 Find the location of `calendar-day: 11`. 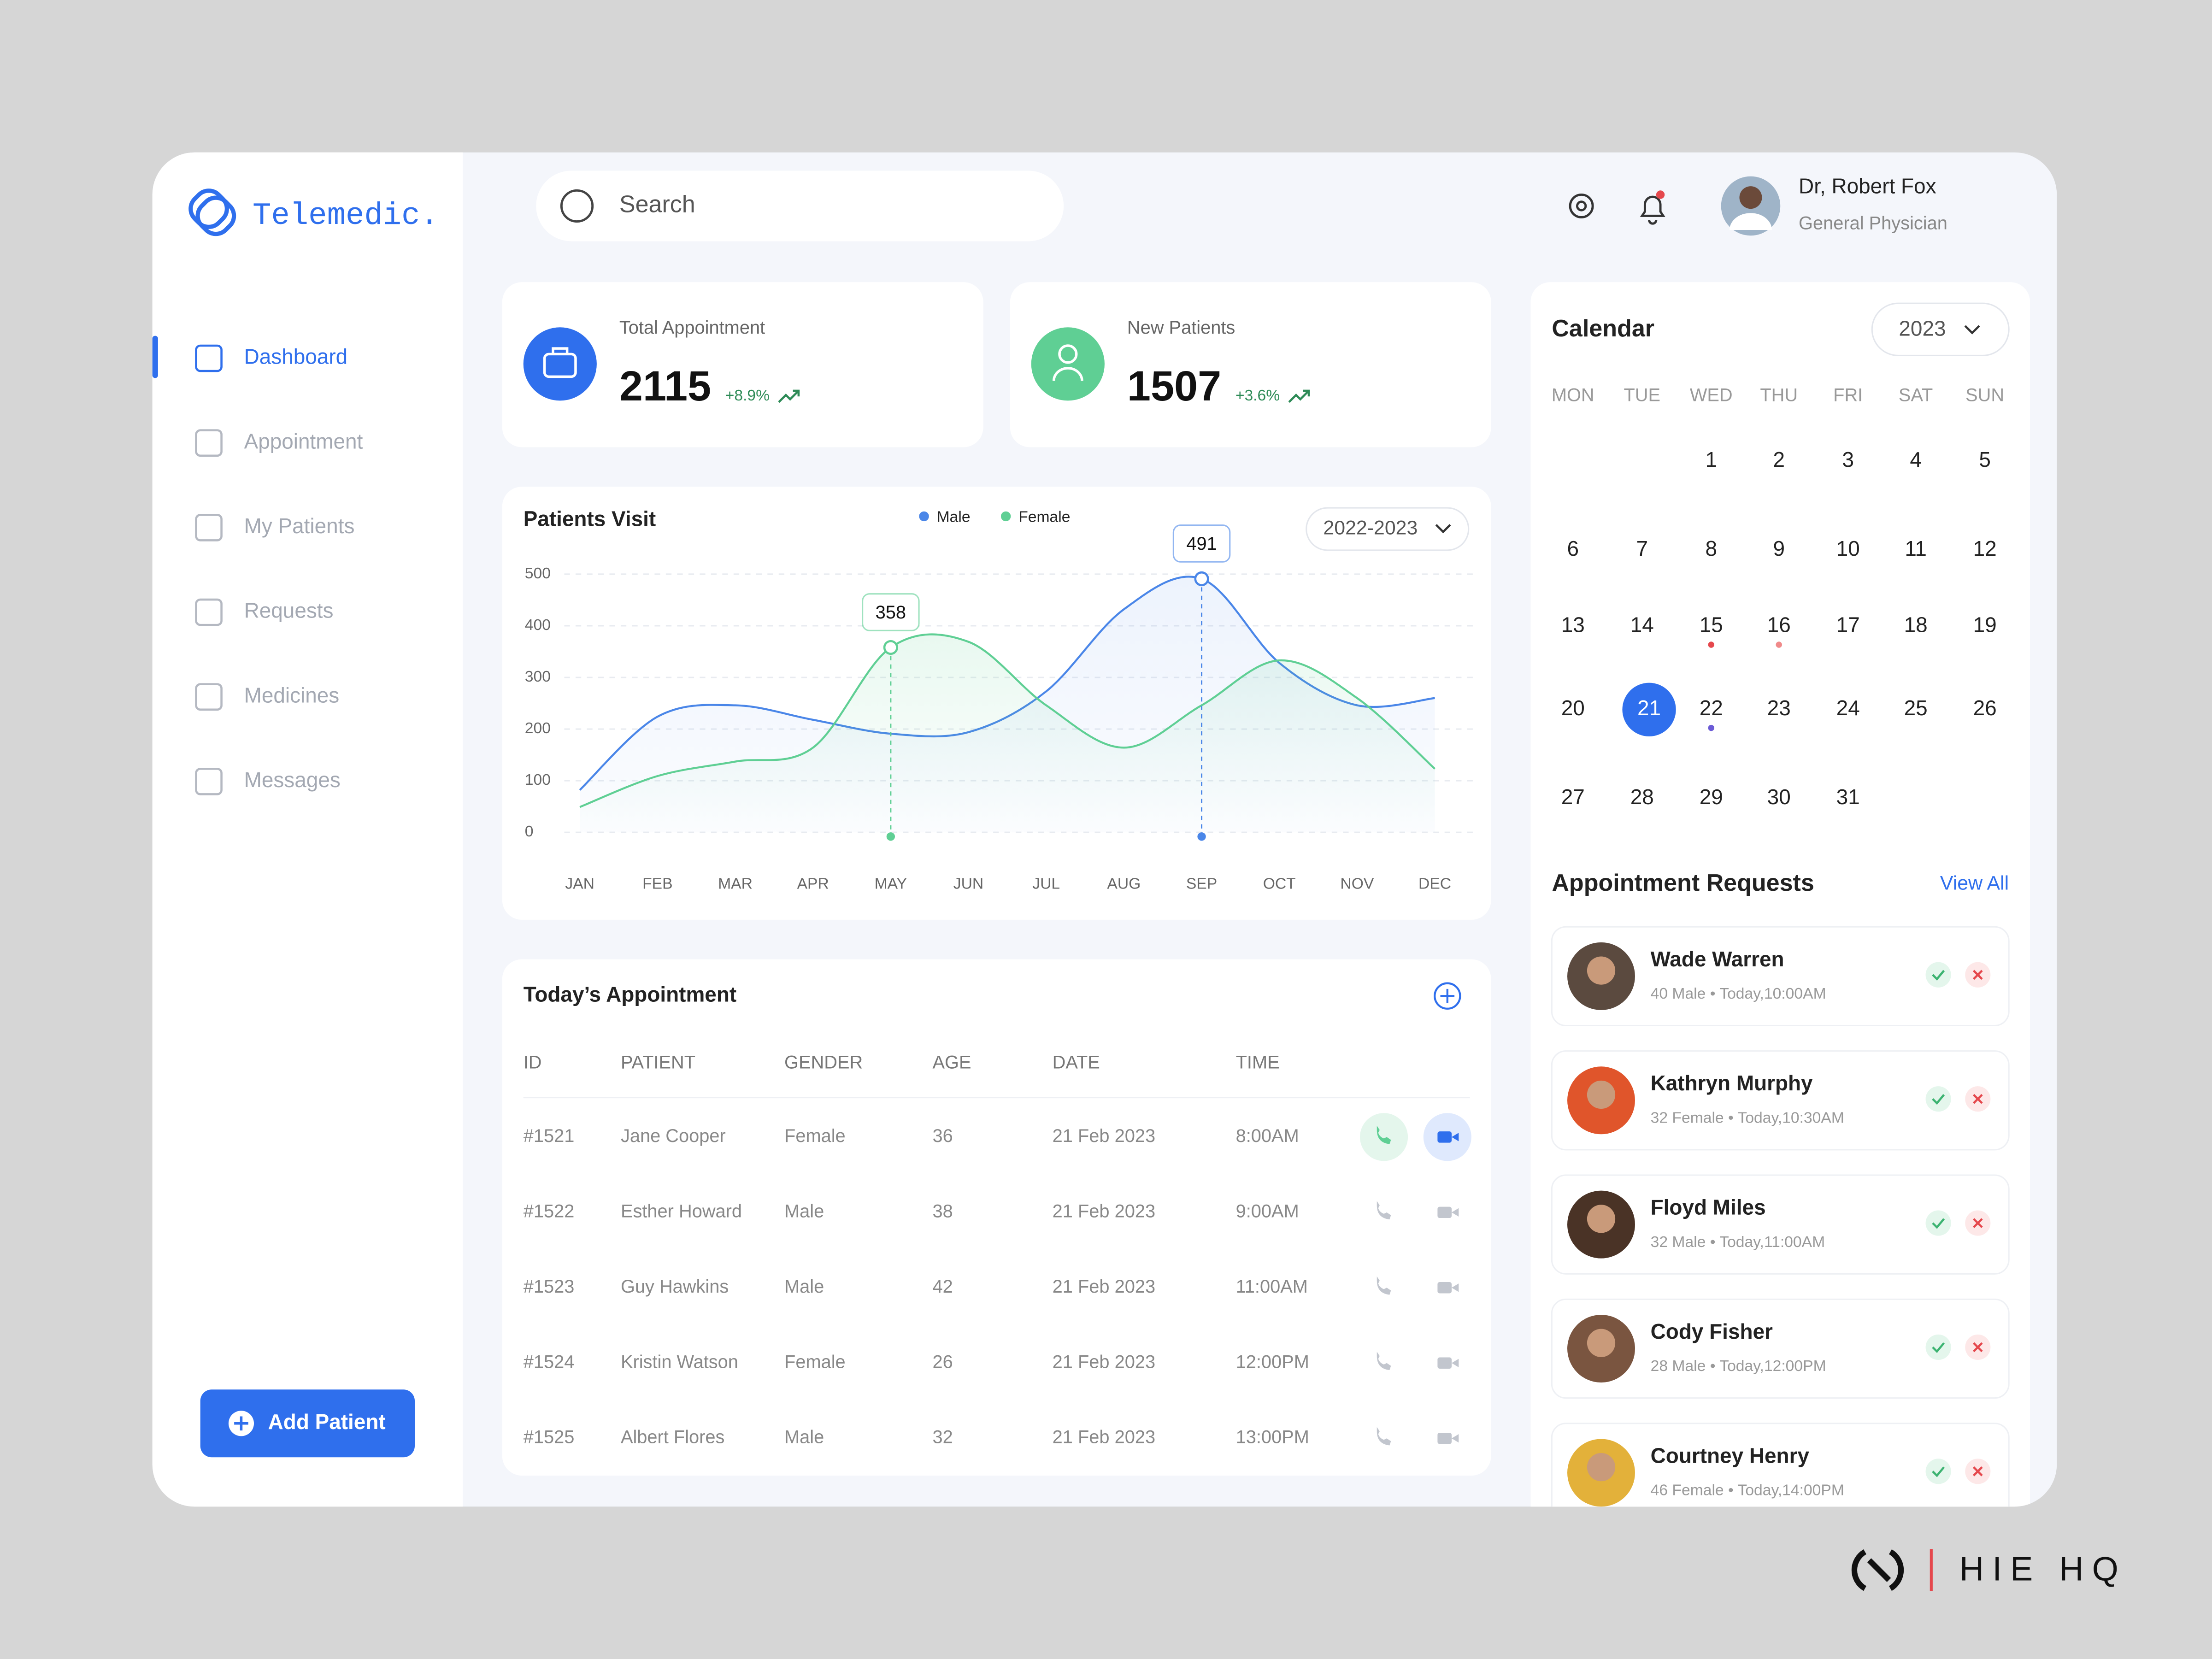

calendar-day: 11 is located at coordinates (1916, 548).